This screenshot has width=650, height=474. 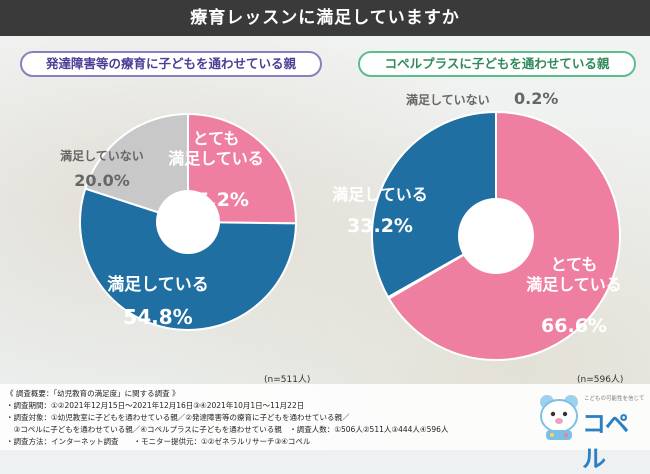 I want to click on pie-slice-satisfied, so click(x=188, y=259).